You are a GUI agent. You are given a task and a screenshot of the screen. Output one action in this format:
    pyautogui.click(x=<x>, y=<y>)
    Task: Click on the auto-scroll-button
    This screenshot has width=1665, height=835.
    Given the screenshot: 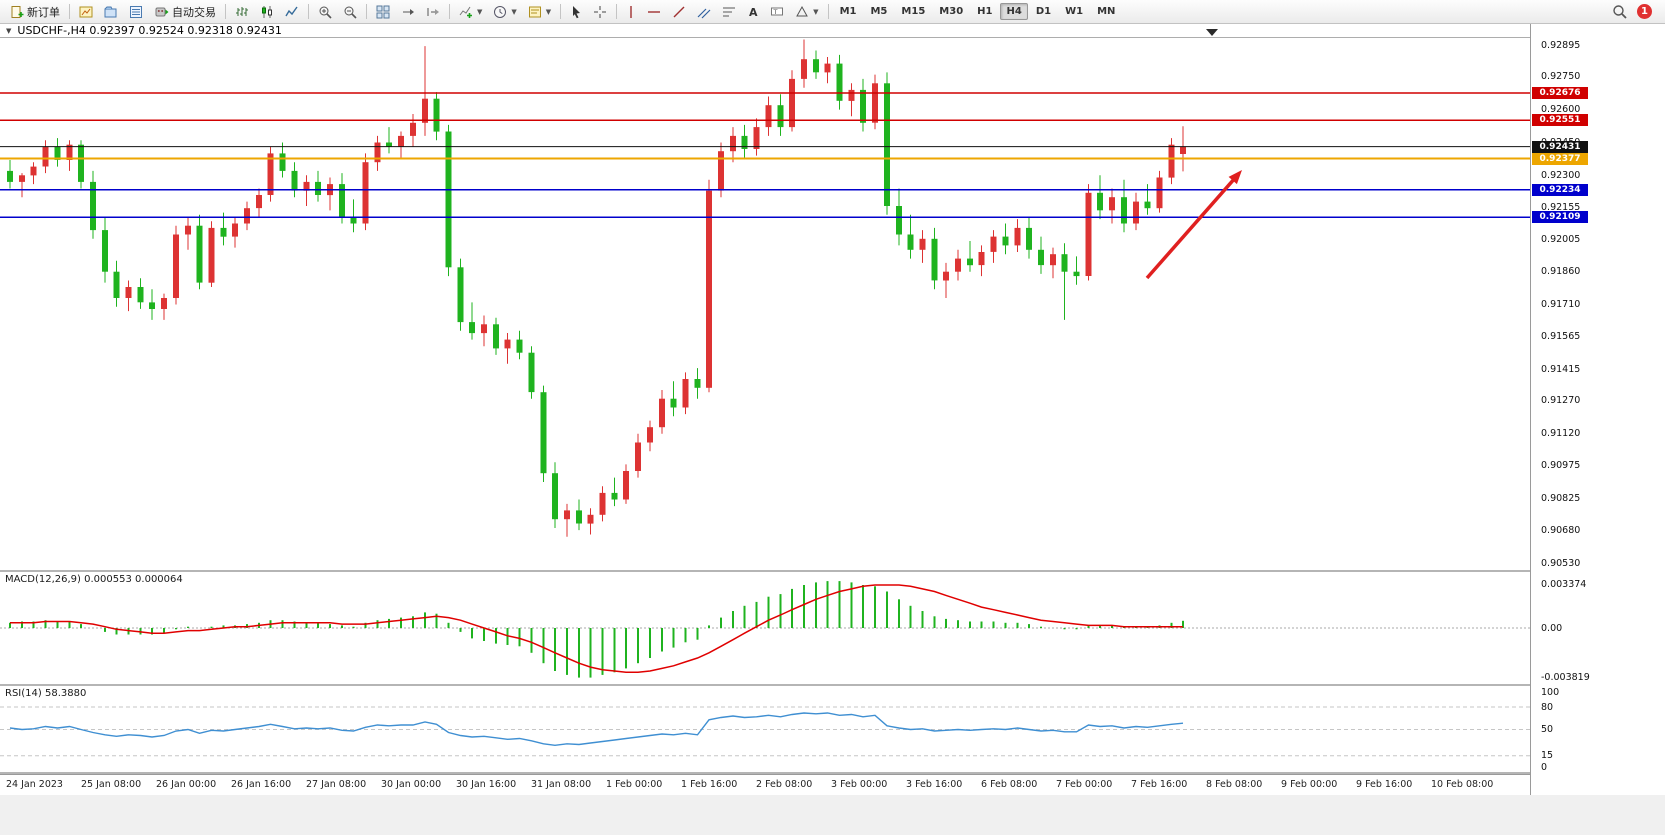 What is the action you would take?
    pyautogui.click(x=408, y=12)
    